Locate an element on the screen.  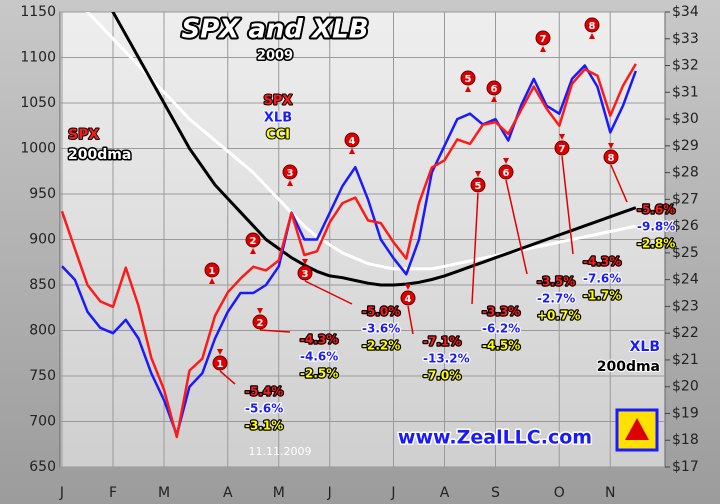
y2-tick-label: $30 is located at coordinates (685, 119).